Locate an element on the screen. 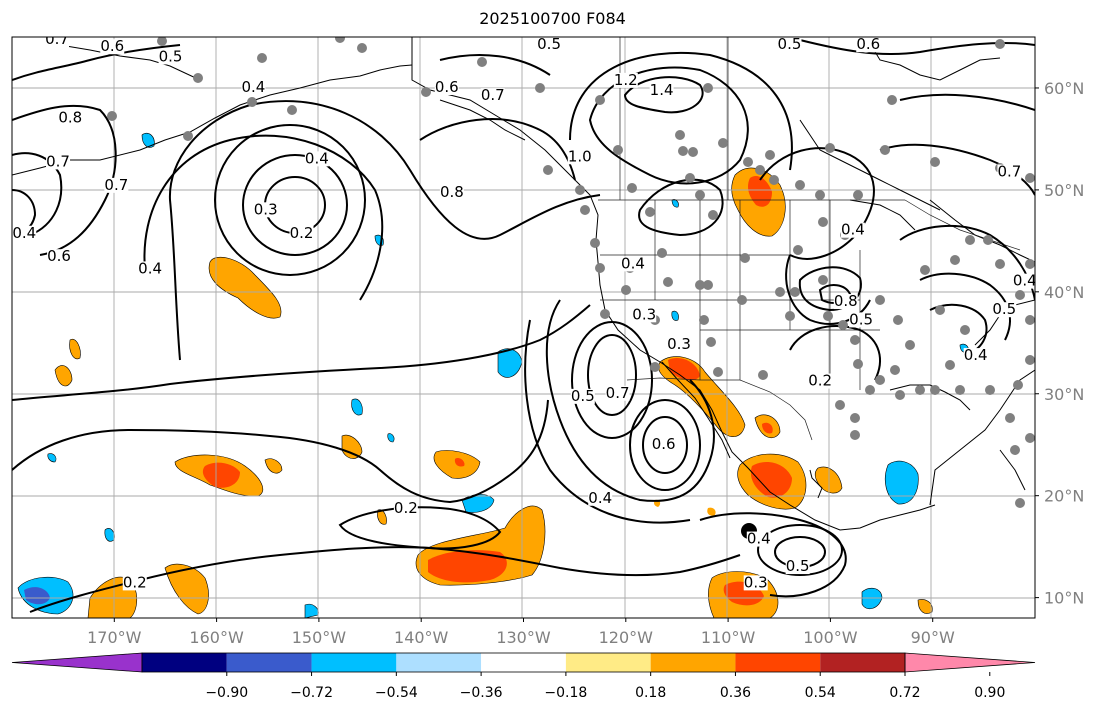  contour-label: 1.4 is located at coordinates (662, 90).